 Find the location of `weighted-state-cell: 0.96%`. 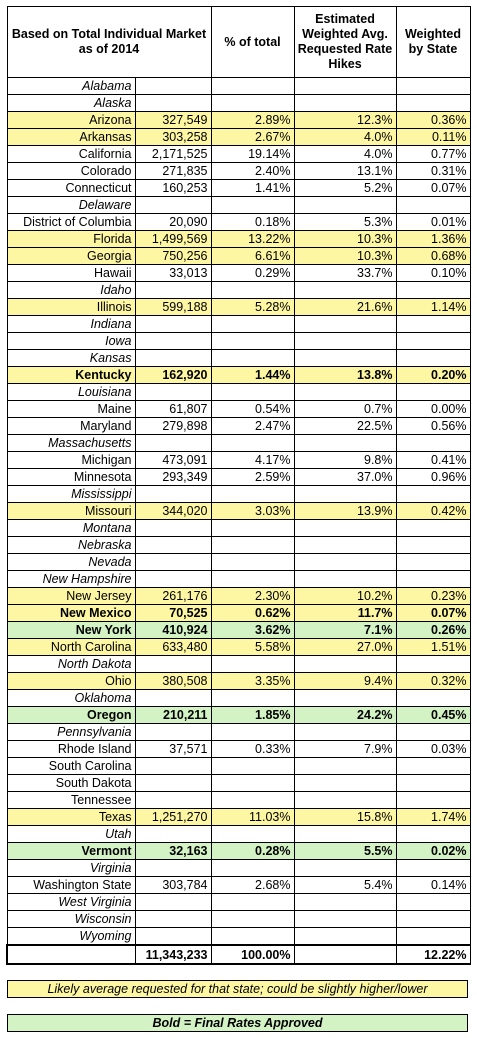

weighted-state-cell: 0.96% is located at coordinates (433, 477).